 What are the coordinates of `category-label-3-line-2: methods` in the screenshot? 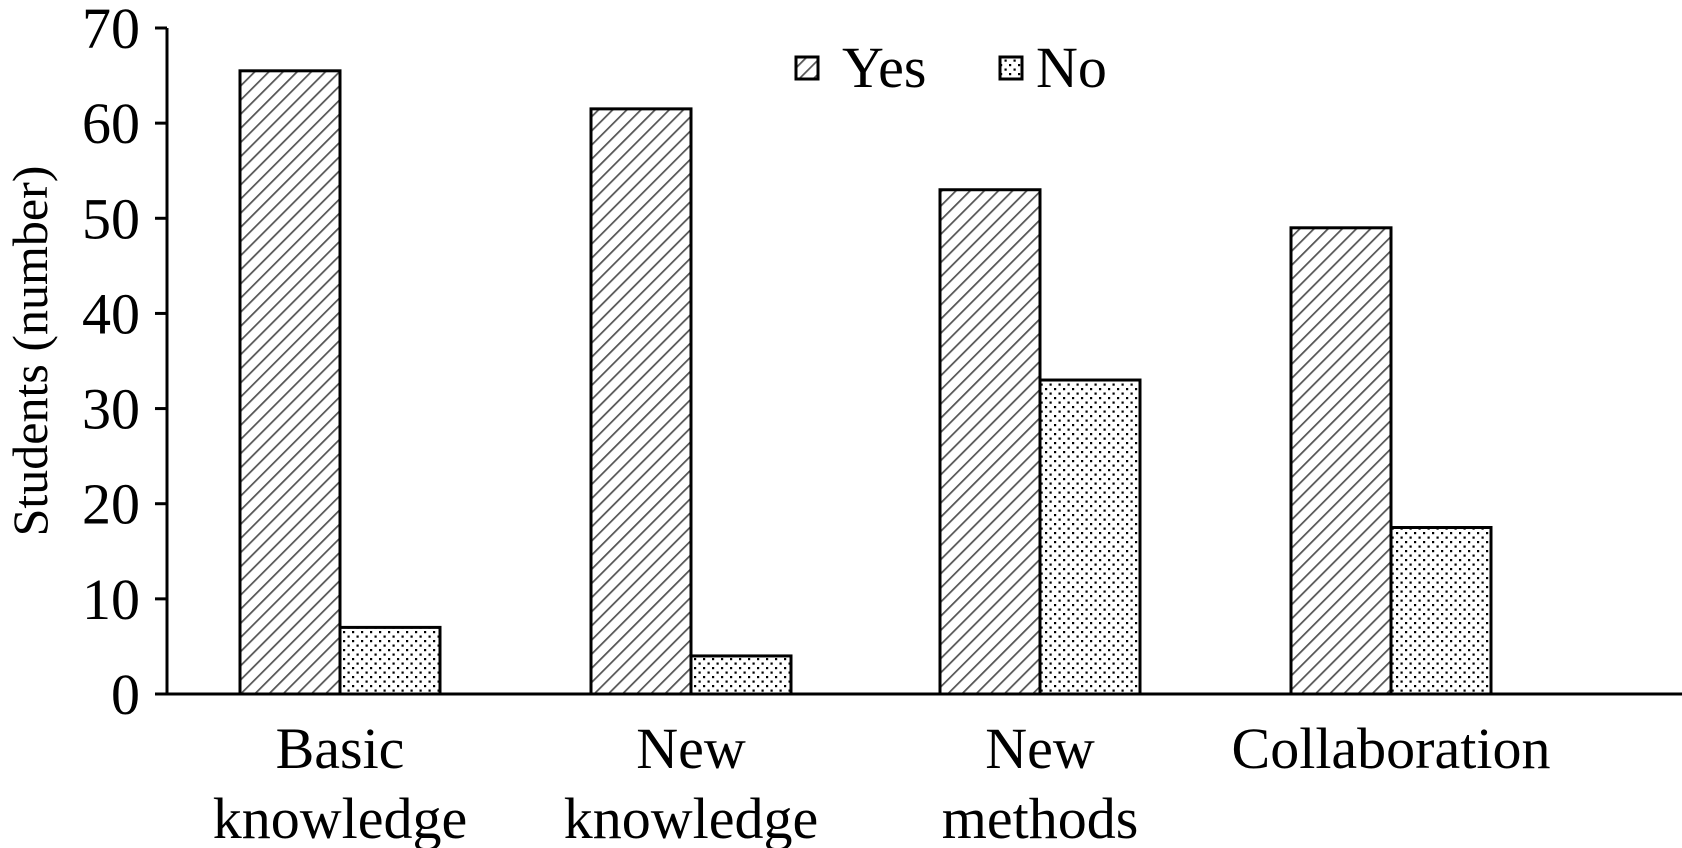 It's located at (1040, 817).